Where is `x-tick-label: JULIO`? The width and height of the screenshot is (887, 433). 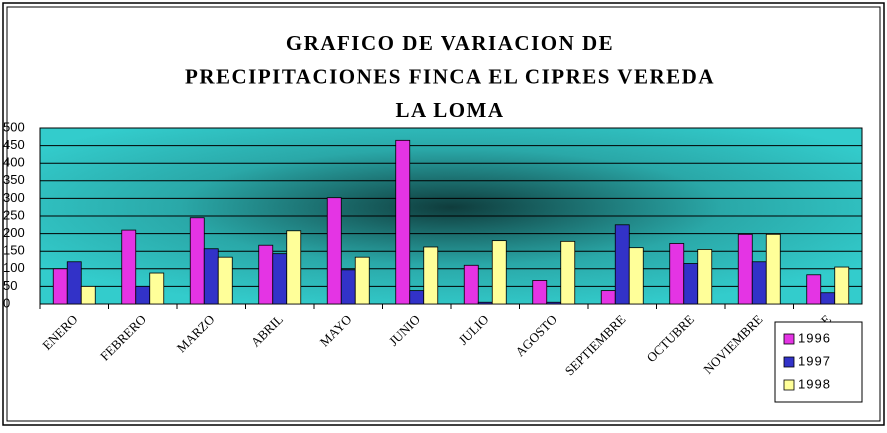 x-tick-label: JULIO is located at coordinates (473, 330).